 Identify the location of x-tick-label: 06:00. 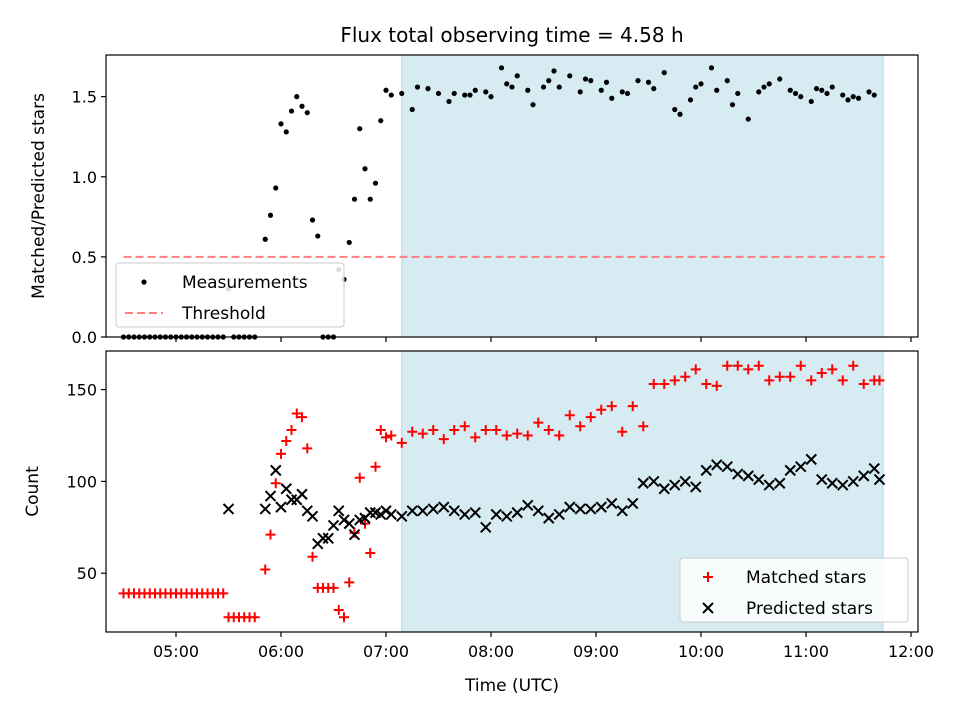
(281, 651).